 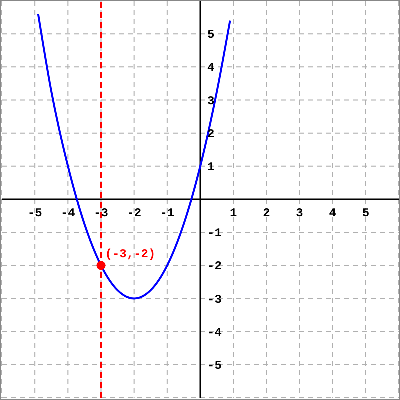 What do you see at coordinates (332, 213) in the screenshot?
I see `x-tick-label: 4` at bounding box center [332, 213].